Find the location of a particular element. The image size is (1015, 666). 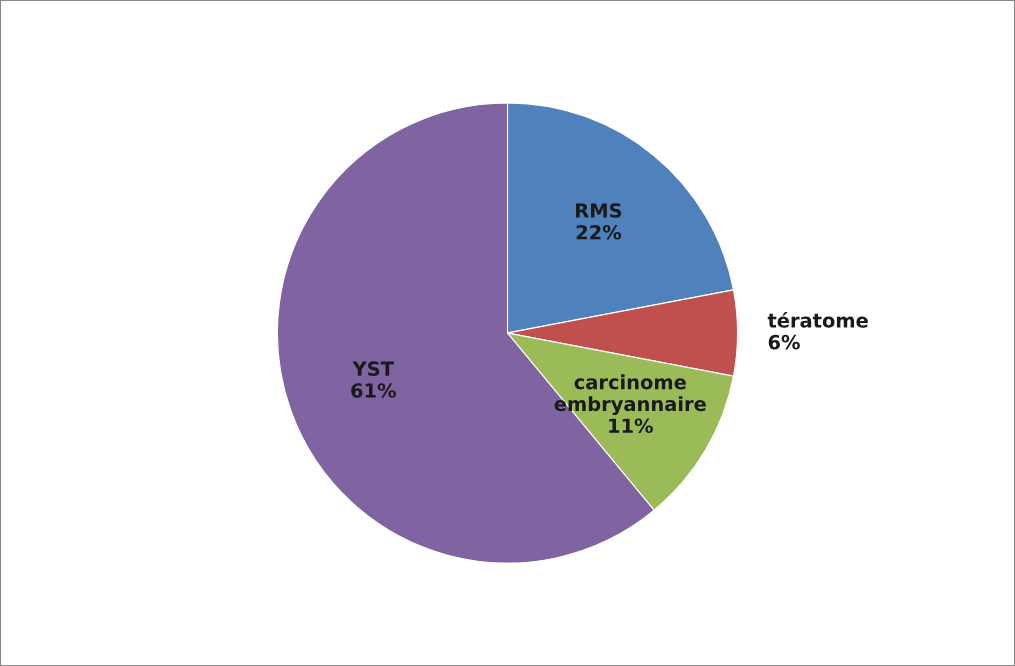

data-label: 11% is located at coordinates (631, 426).